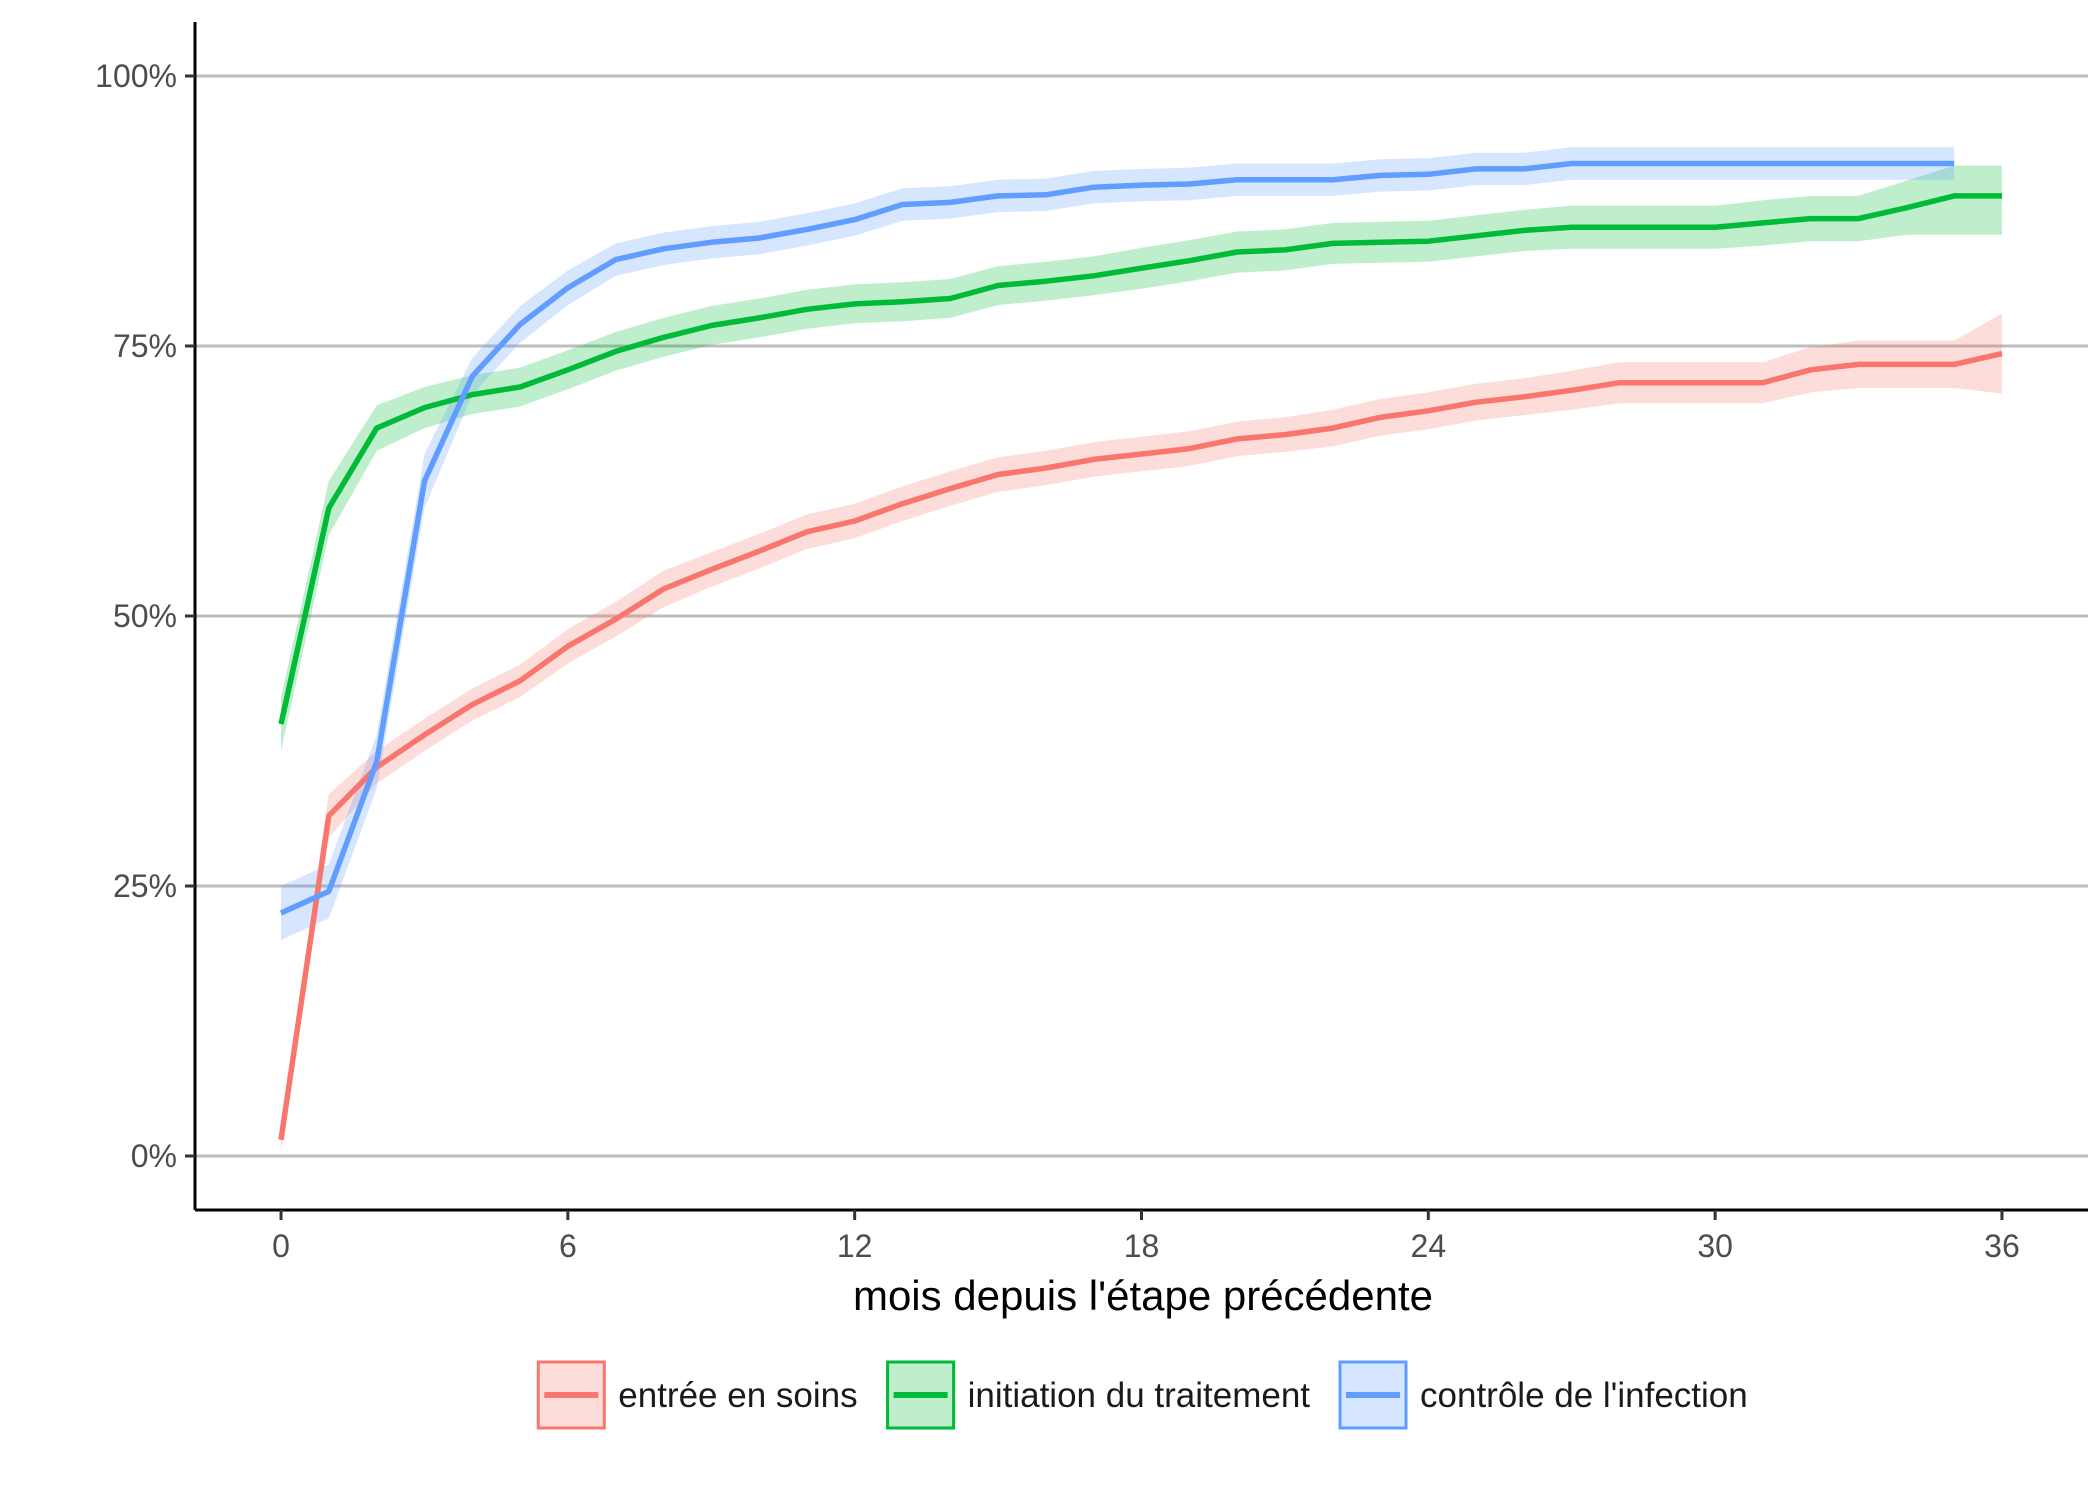 This screenshot has height=1500, width=2100. I want to click on y-tick-label: 50%, so click(145, 616).